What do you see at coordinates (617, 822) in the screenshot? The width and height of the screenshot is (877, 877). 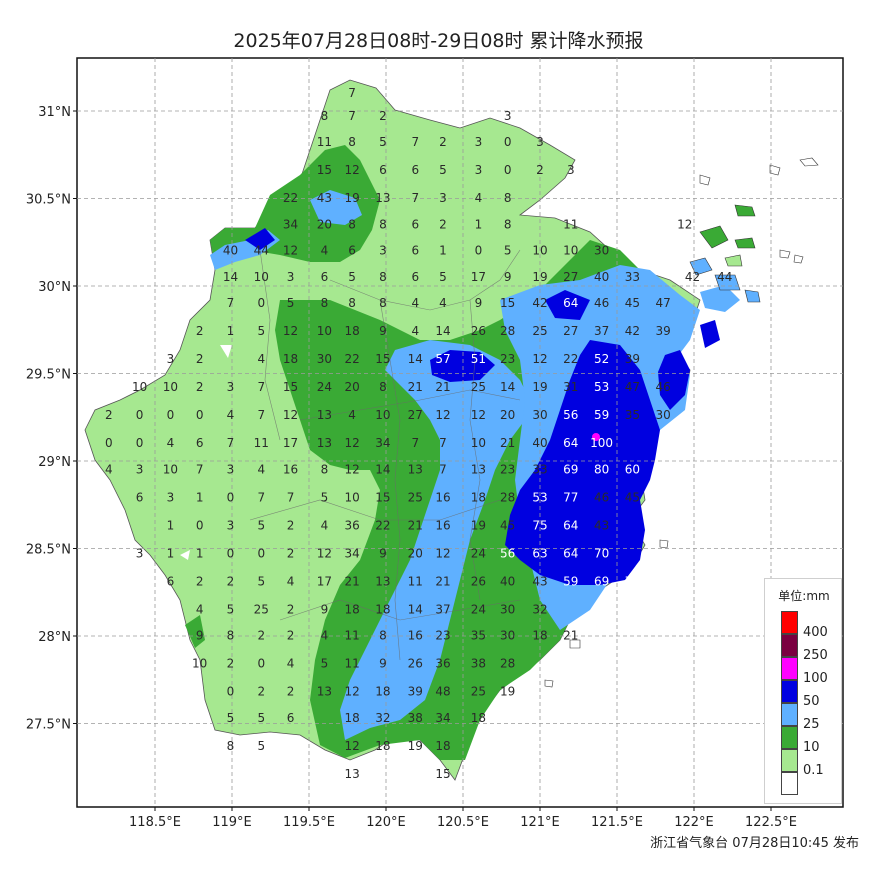 I see `longitude-label: 121.5°E` at bounding box center [617, 822].